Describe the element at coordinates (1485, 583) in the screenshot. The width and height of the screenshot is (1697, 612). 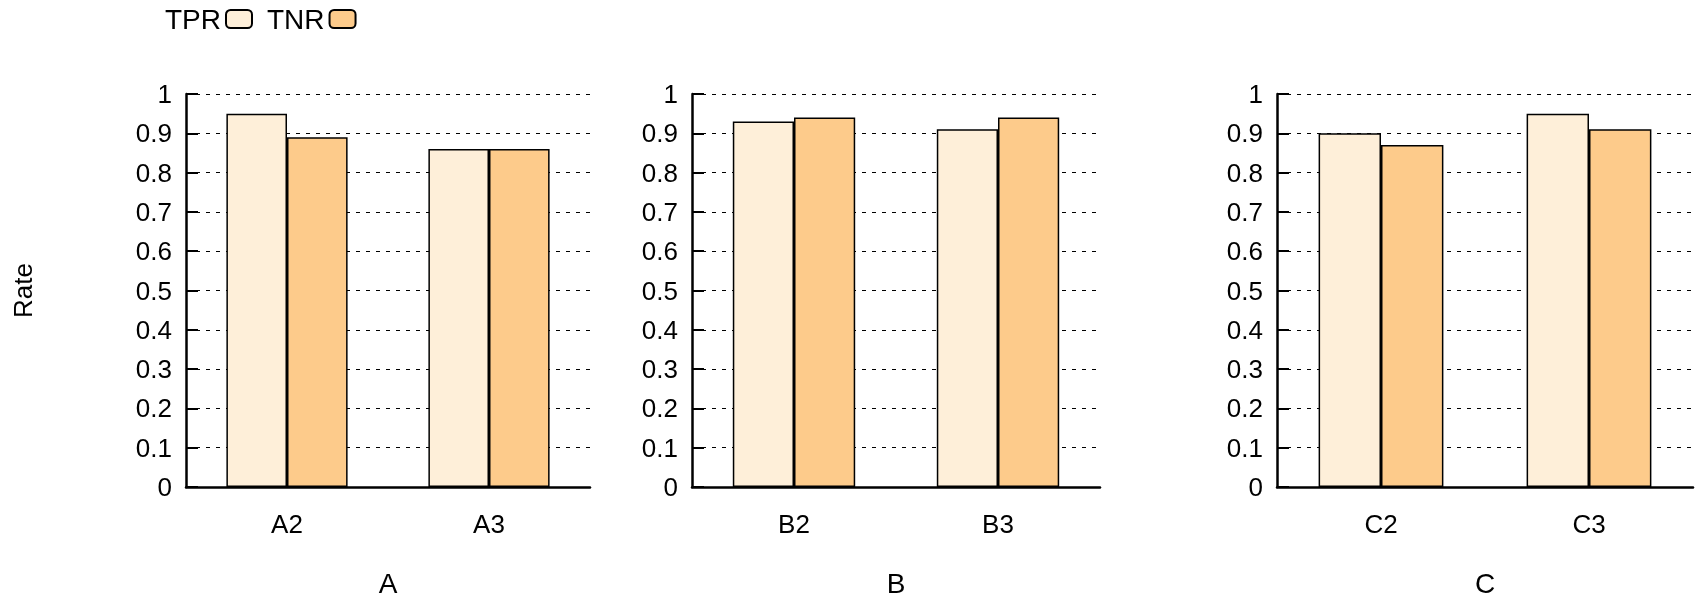
I see `x-axis-title: C` at that location.